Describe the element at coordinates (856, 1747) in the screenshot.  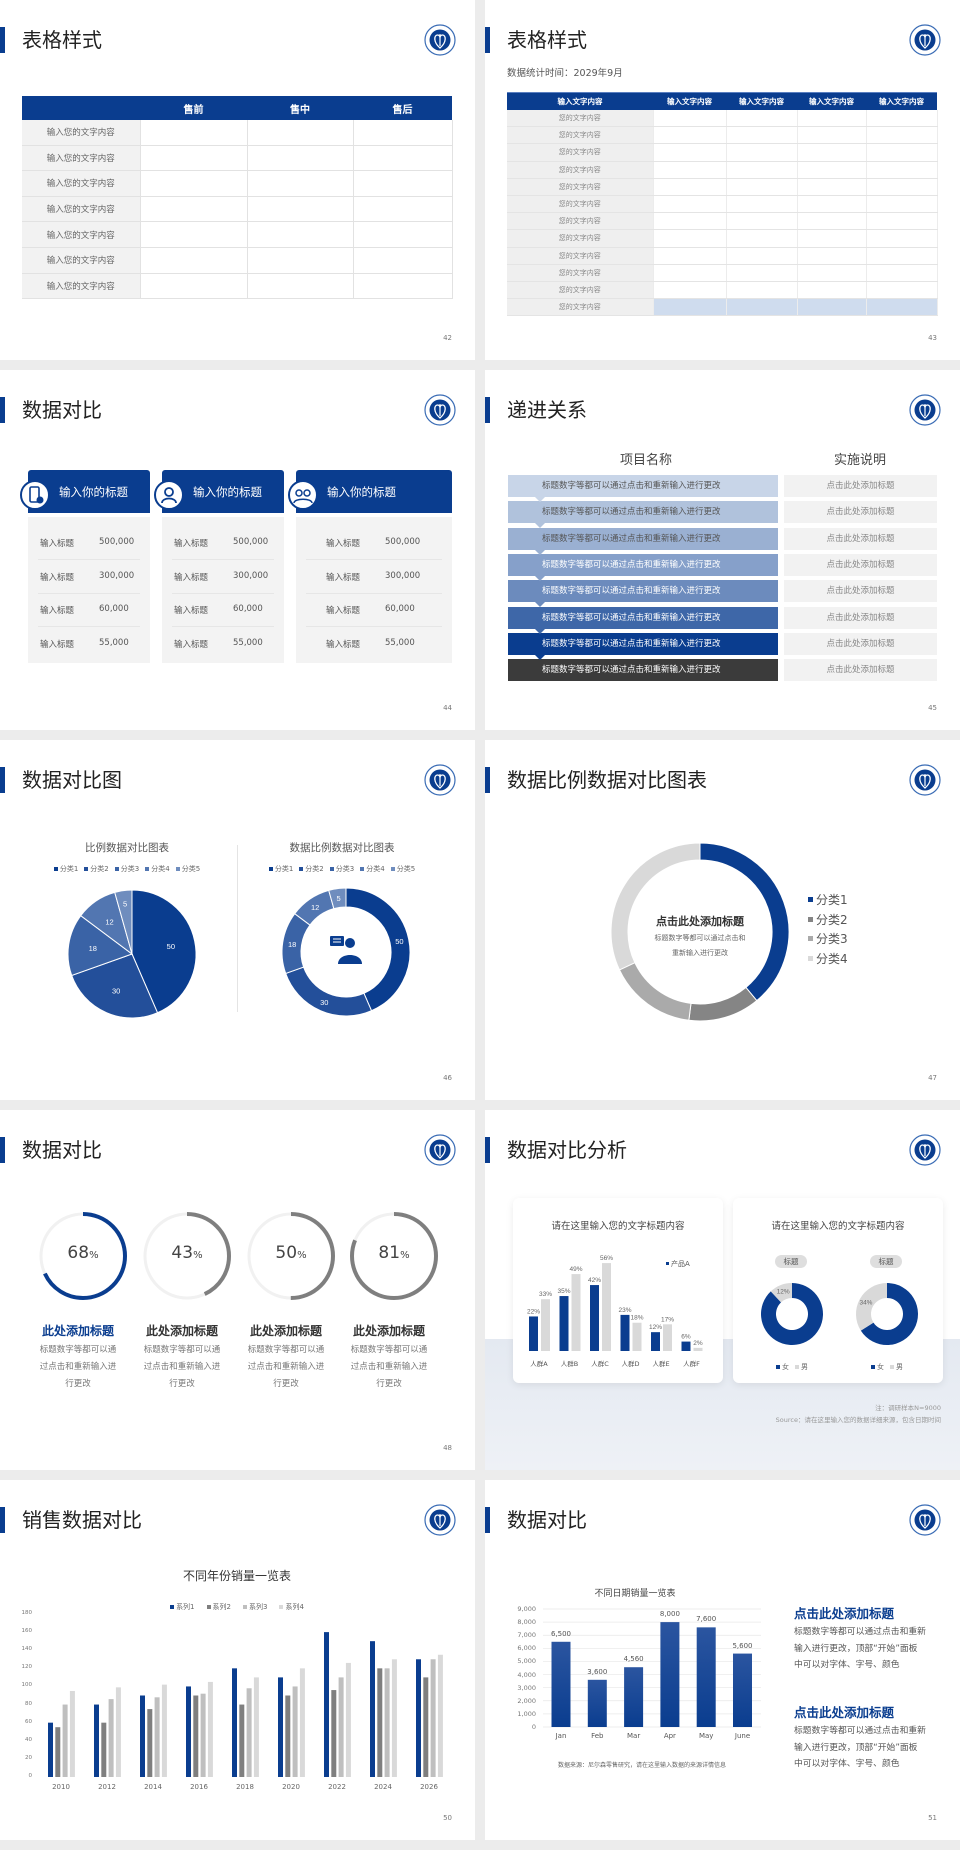
I see `block-text: 输入进行更改，顶部“开始”面板` at that location.